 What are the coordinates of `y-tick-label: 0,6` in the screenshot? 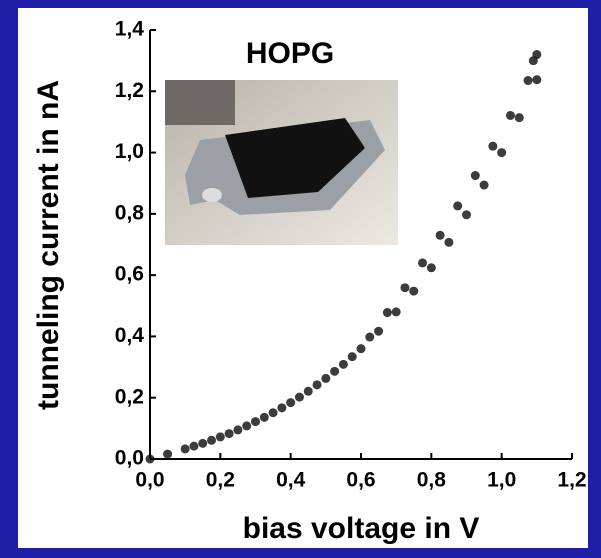 It's located at (129, 274).